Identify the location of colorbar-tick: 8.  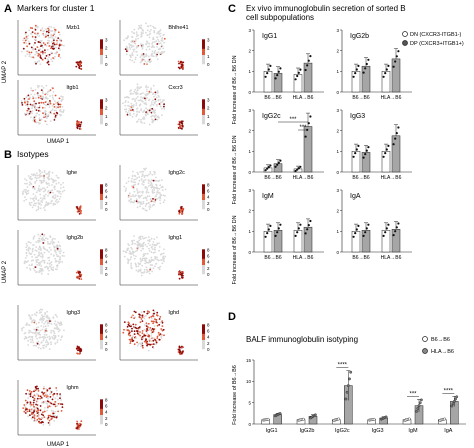
(208, 184).